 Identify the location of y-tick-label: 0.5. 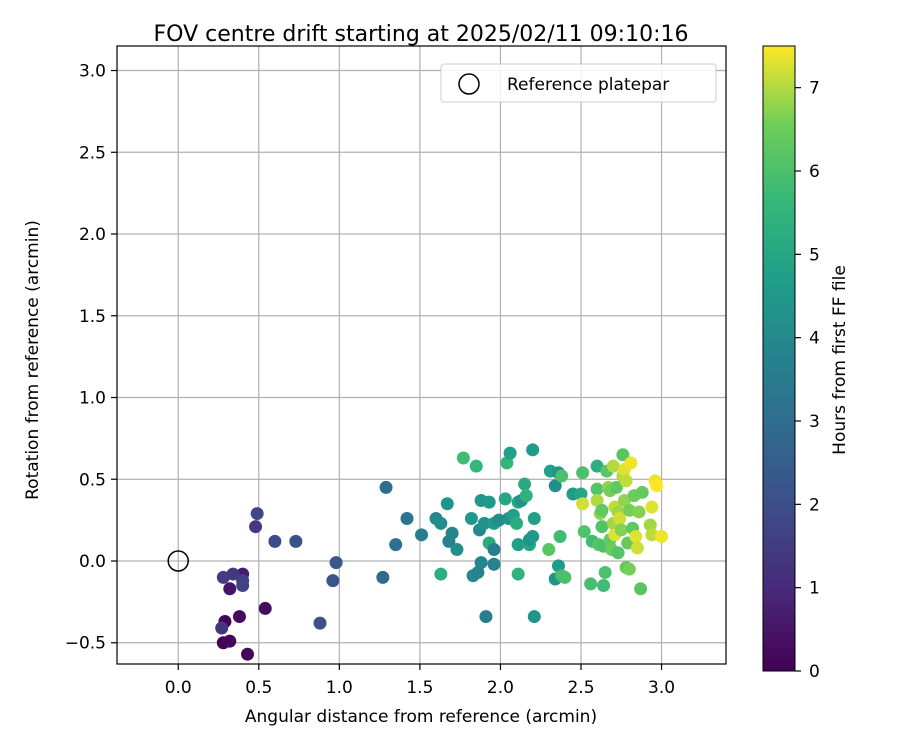
(92, 480).